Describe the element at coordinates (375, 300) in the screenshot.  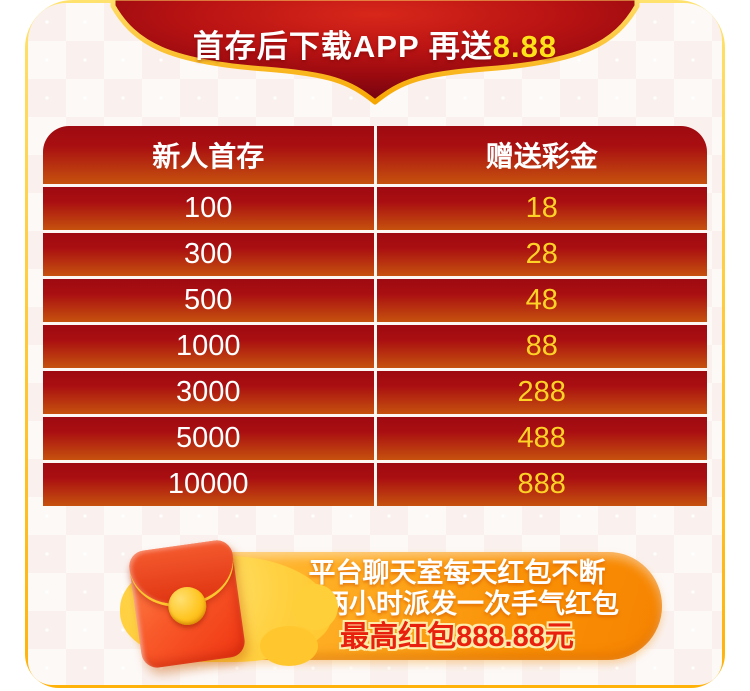
I see `table-row: 500 48` at that location.